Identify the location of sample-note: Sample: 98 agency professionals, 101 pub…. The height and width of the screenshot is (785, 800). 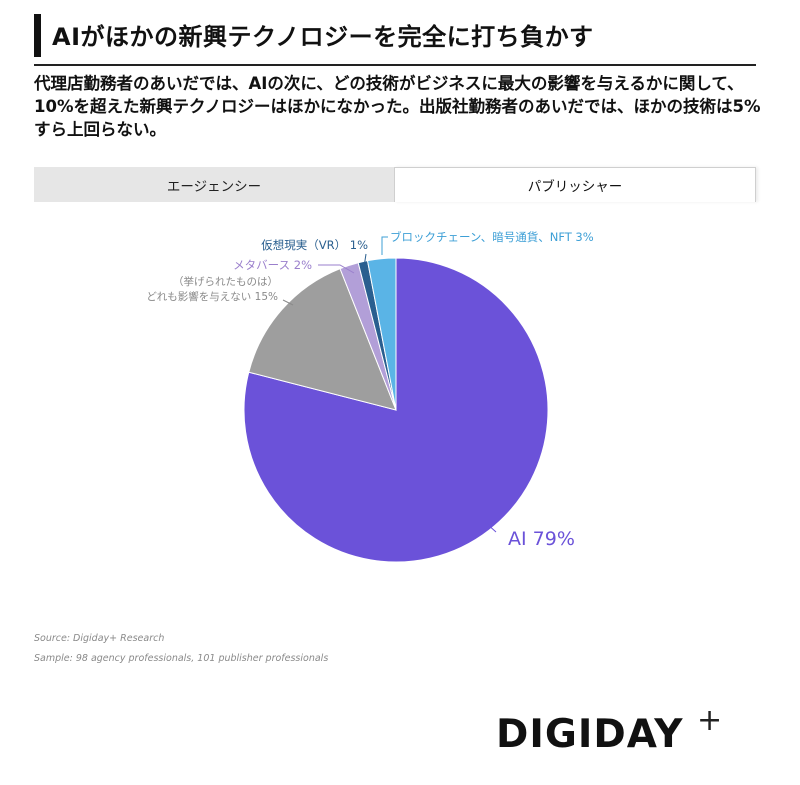
(181, 658).